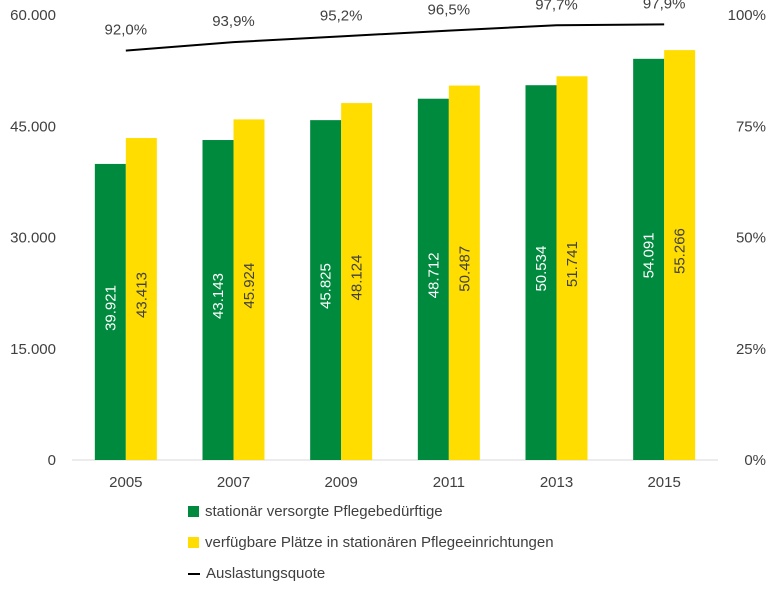 This screenshot has height=589, width=780. Describe the element at coordinates (126, 30) in the screenshot. I see `line-value-label: 92,0%` at that location.